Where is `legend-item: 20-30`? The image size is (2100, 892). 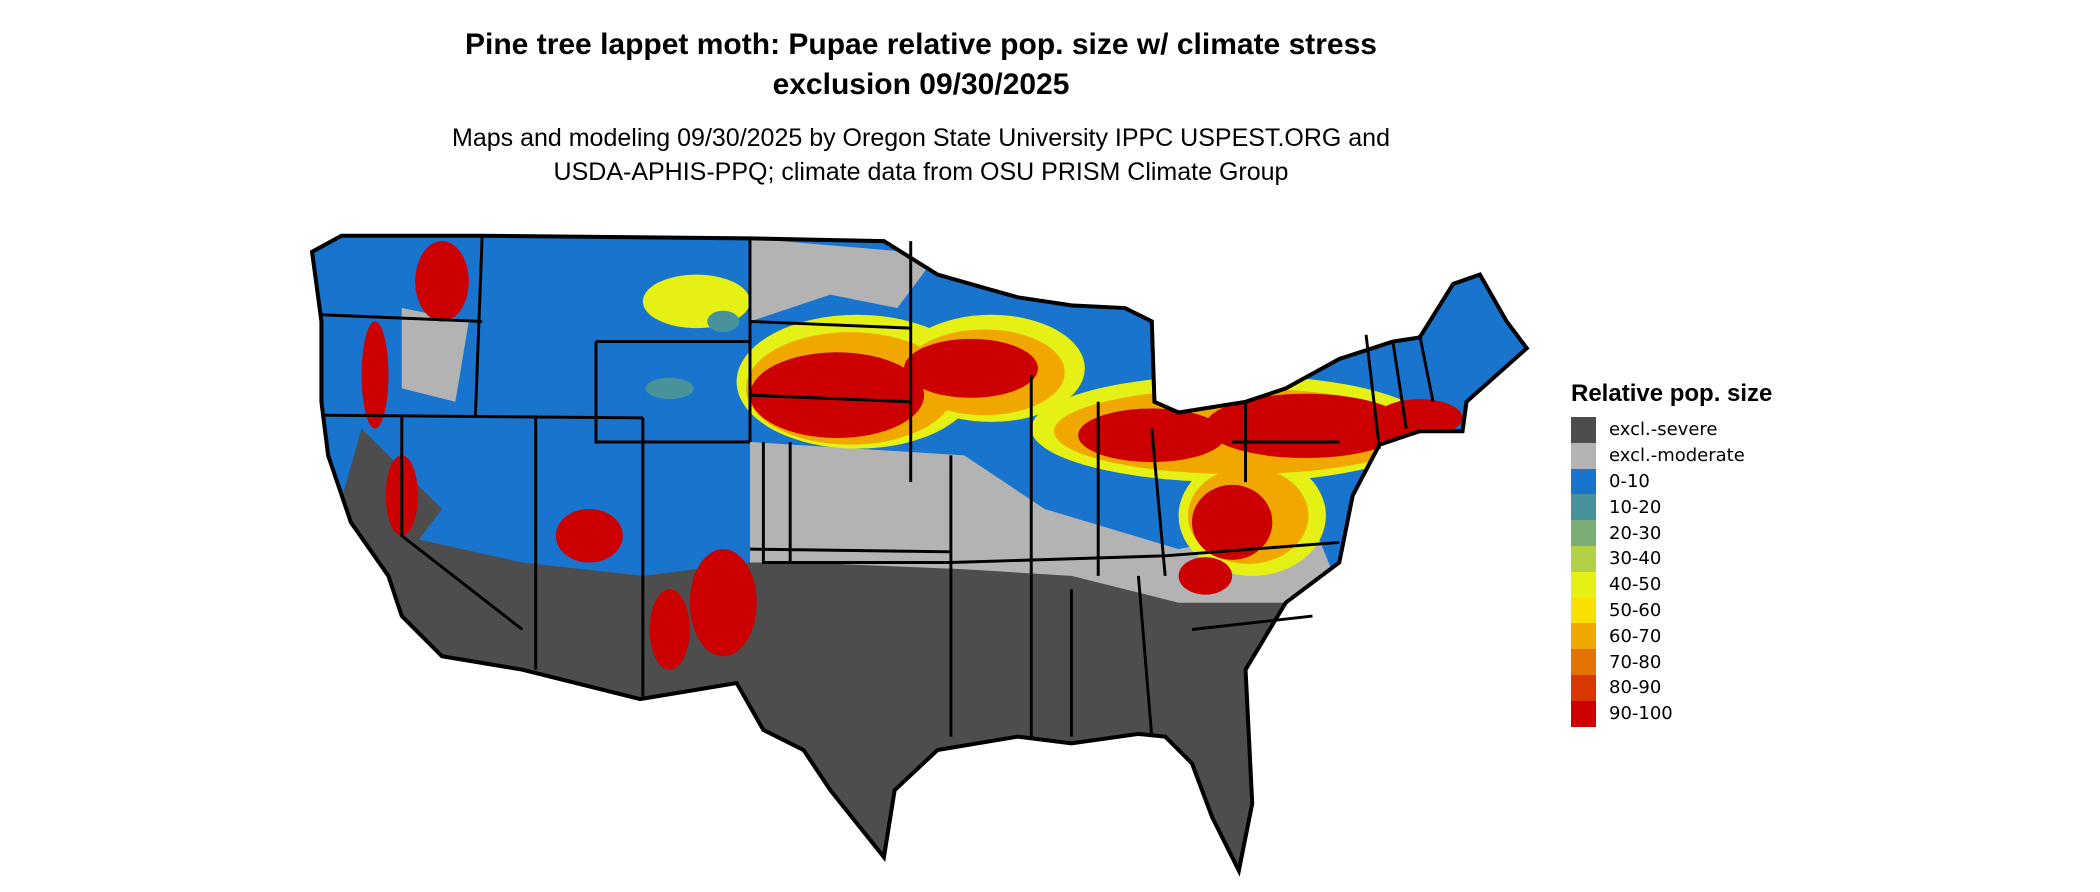
legend-item: 20-30 is located at coordinates (1671, 533).